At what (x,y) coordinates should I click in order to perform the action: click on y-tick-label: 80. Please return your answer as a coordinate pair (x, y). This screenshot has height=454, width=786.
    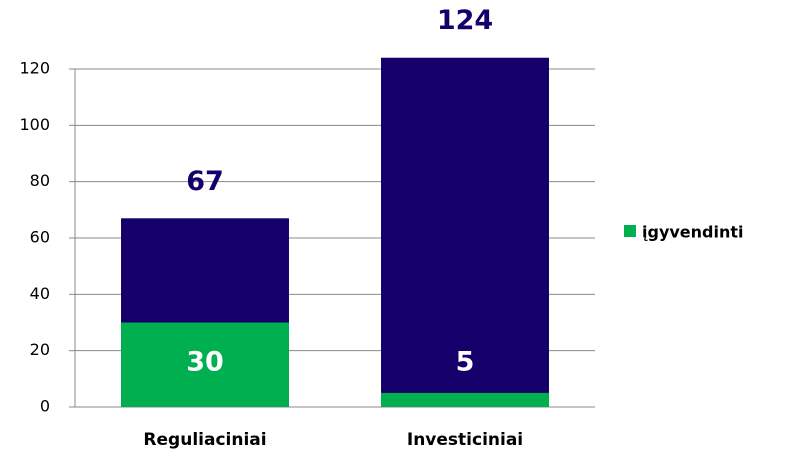
    Looking at the image, I should click on (40, 180).